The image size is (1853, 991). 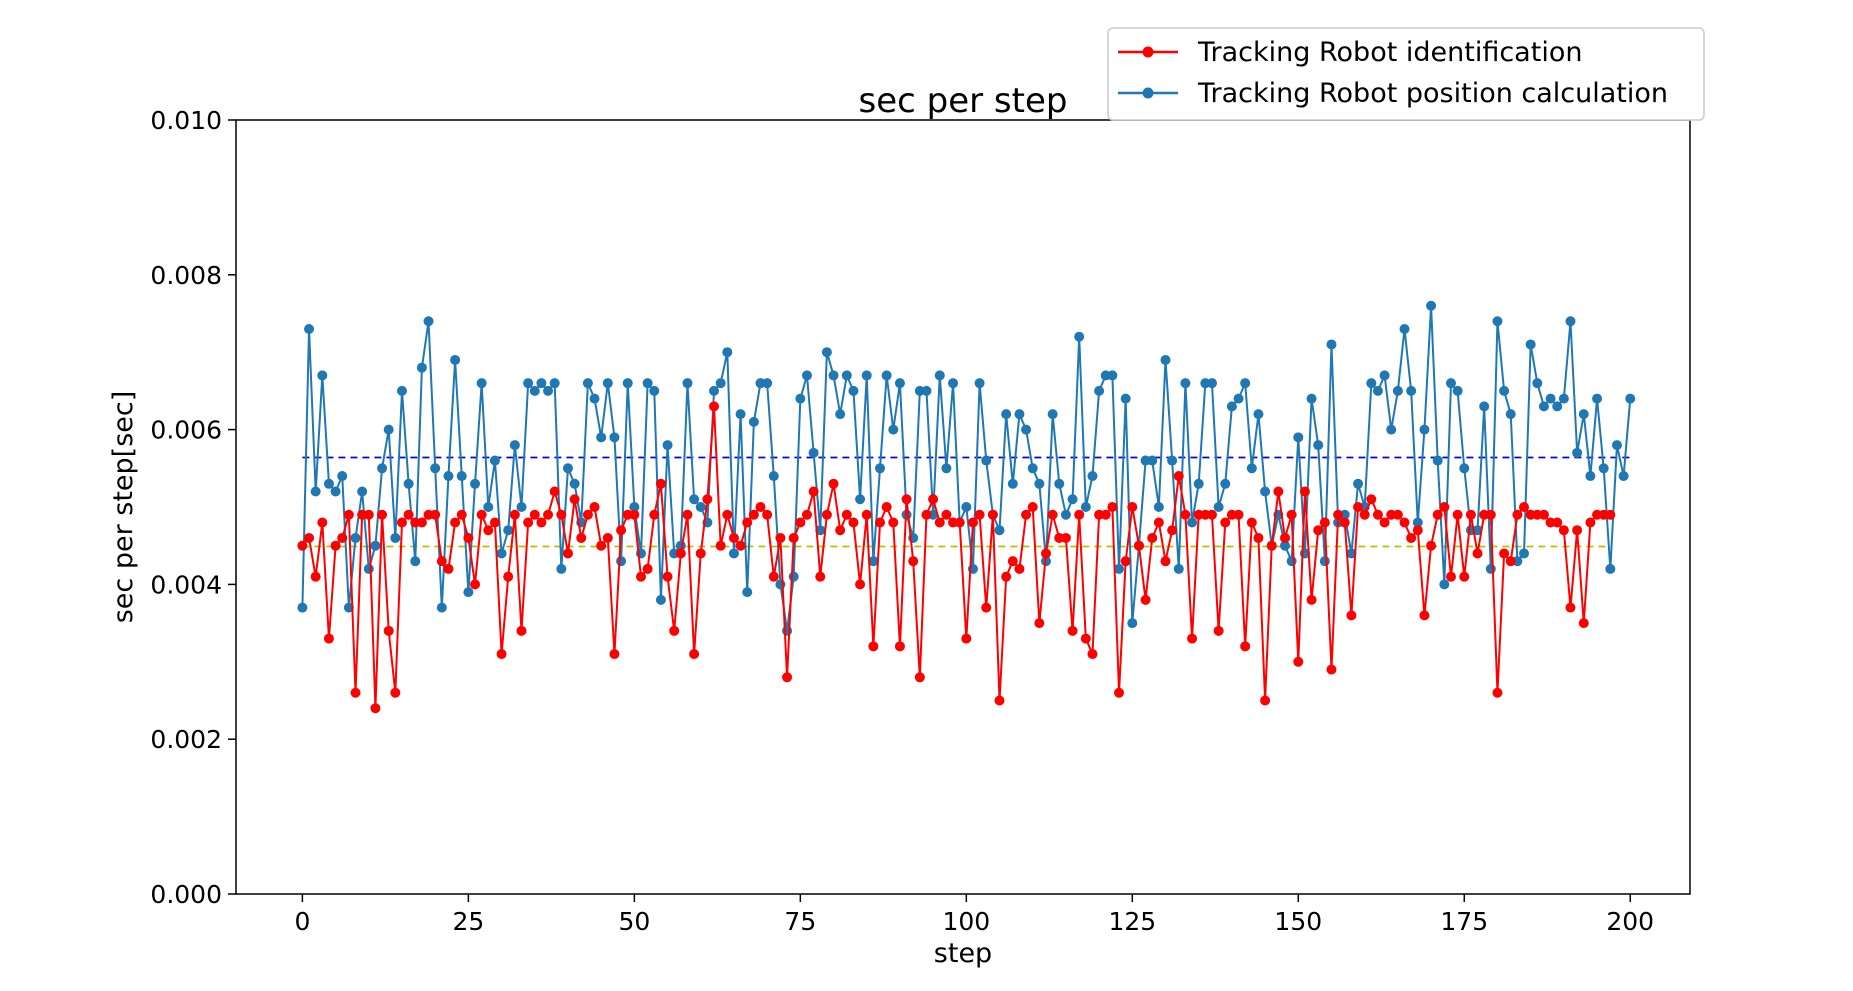 What do you see at coordinates (1148, 52) in the screenshot?
I see `legend-swatch-marker-identification` at bounding box center [1148, 52].